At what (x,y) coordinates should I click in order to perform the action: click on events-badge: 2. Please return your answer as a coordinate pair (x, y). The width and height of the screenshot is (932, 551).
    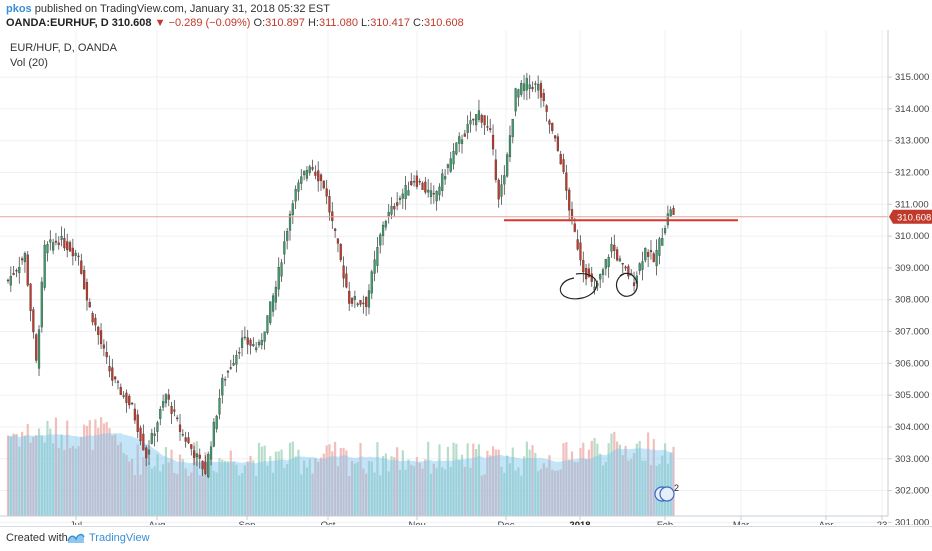
    Looking at the image, I should click on (666, 492).